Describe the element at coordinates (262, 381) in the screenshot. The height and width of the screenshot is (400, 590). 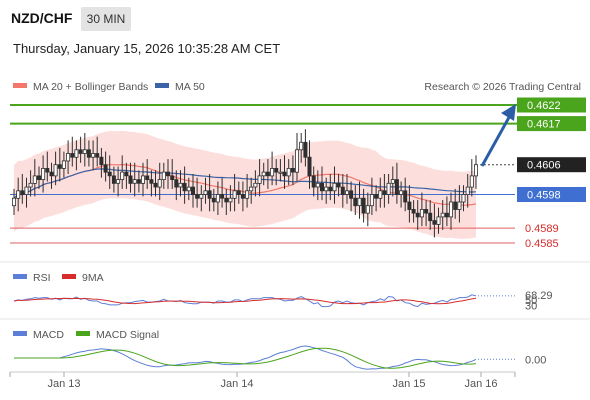
I see `x-axis-ticks: Jan 13 Jan 14 Jan 15 Jan 16` at that location.